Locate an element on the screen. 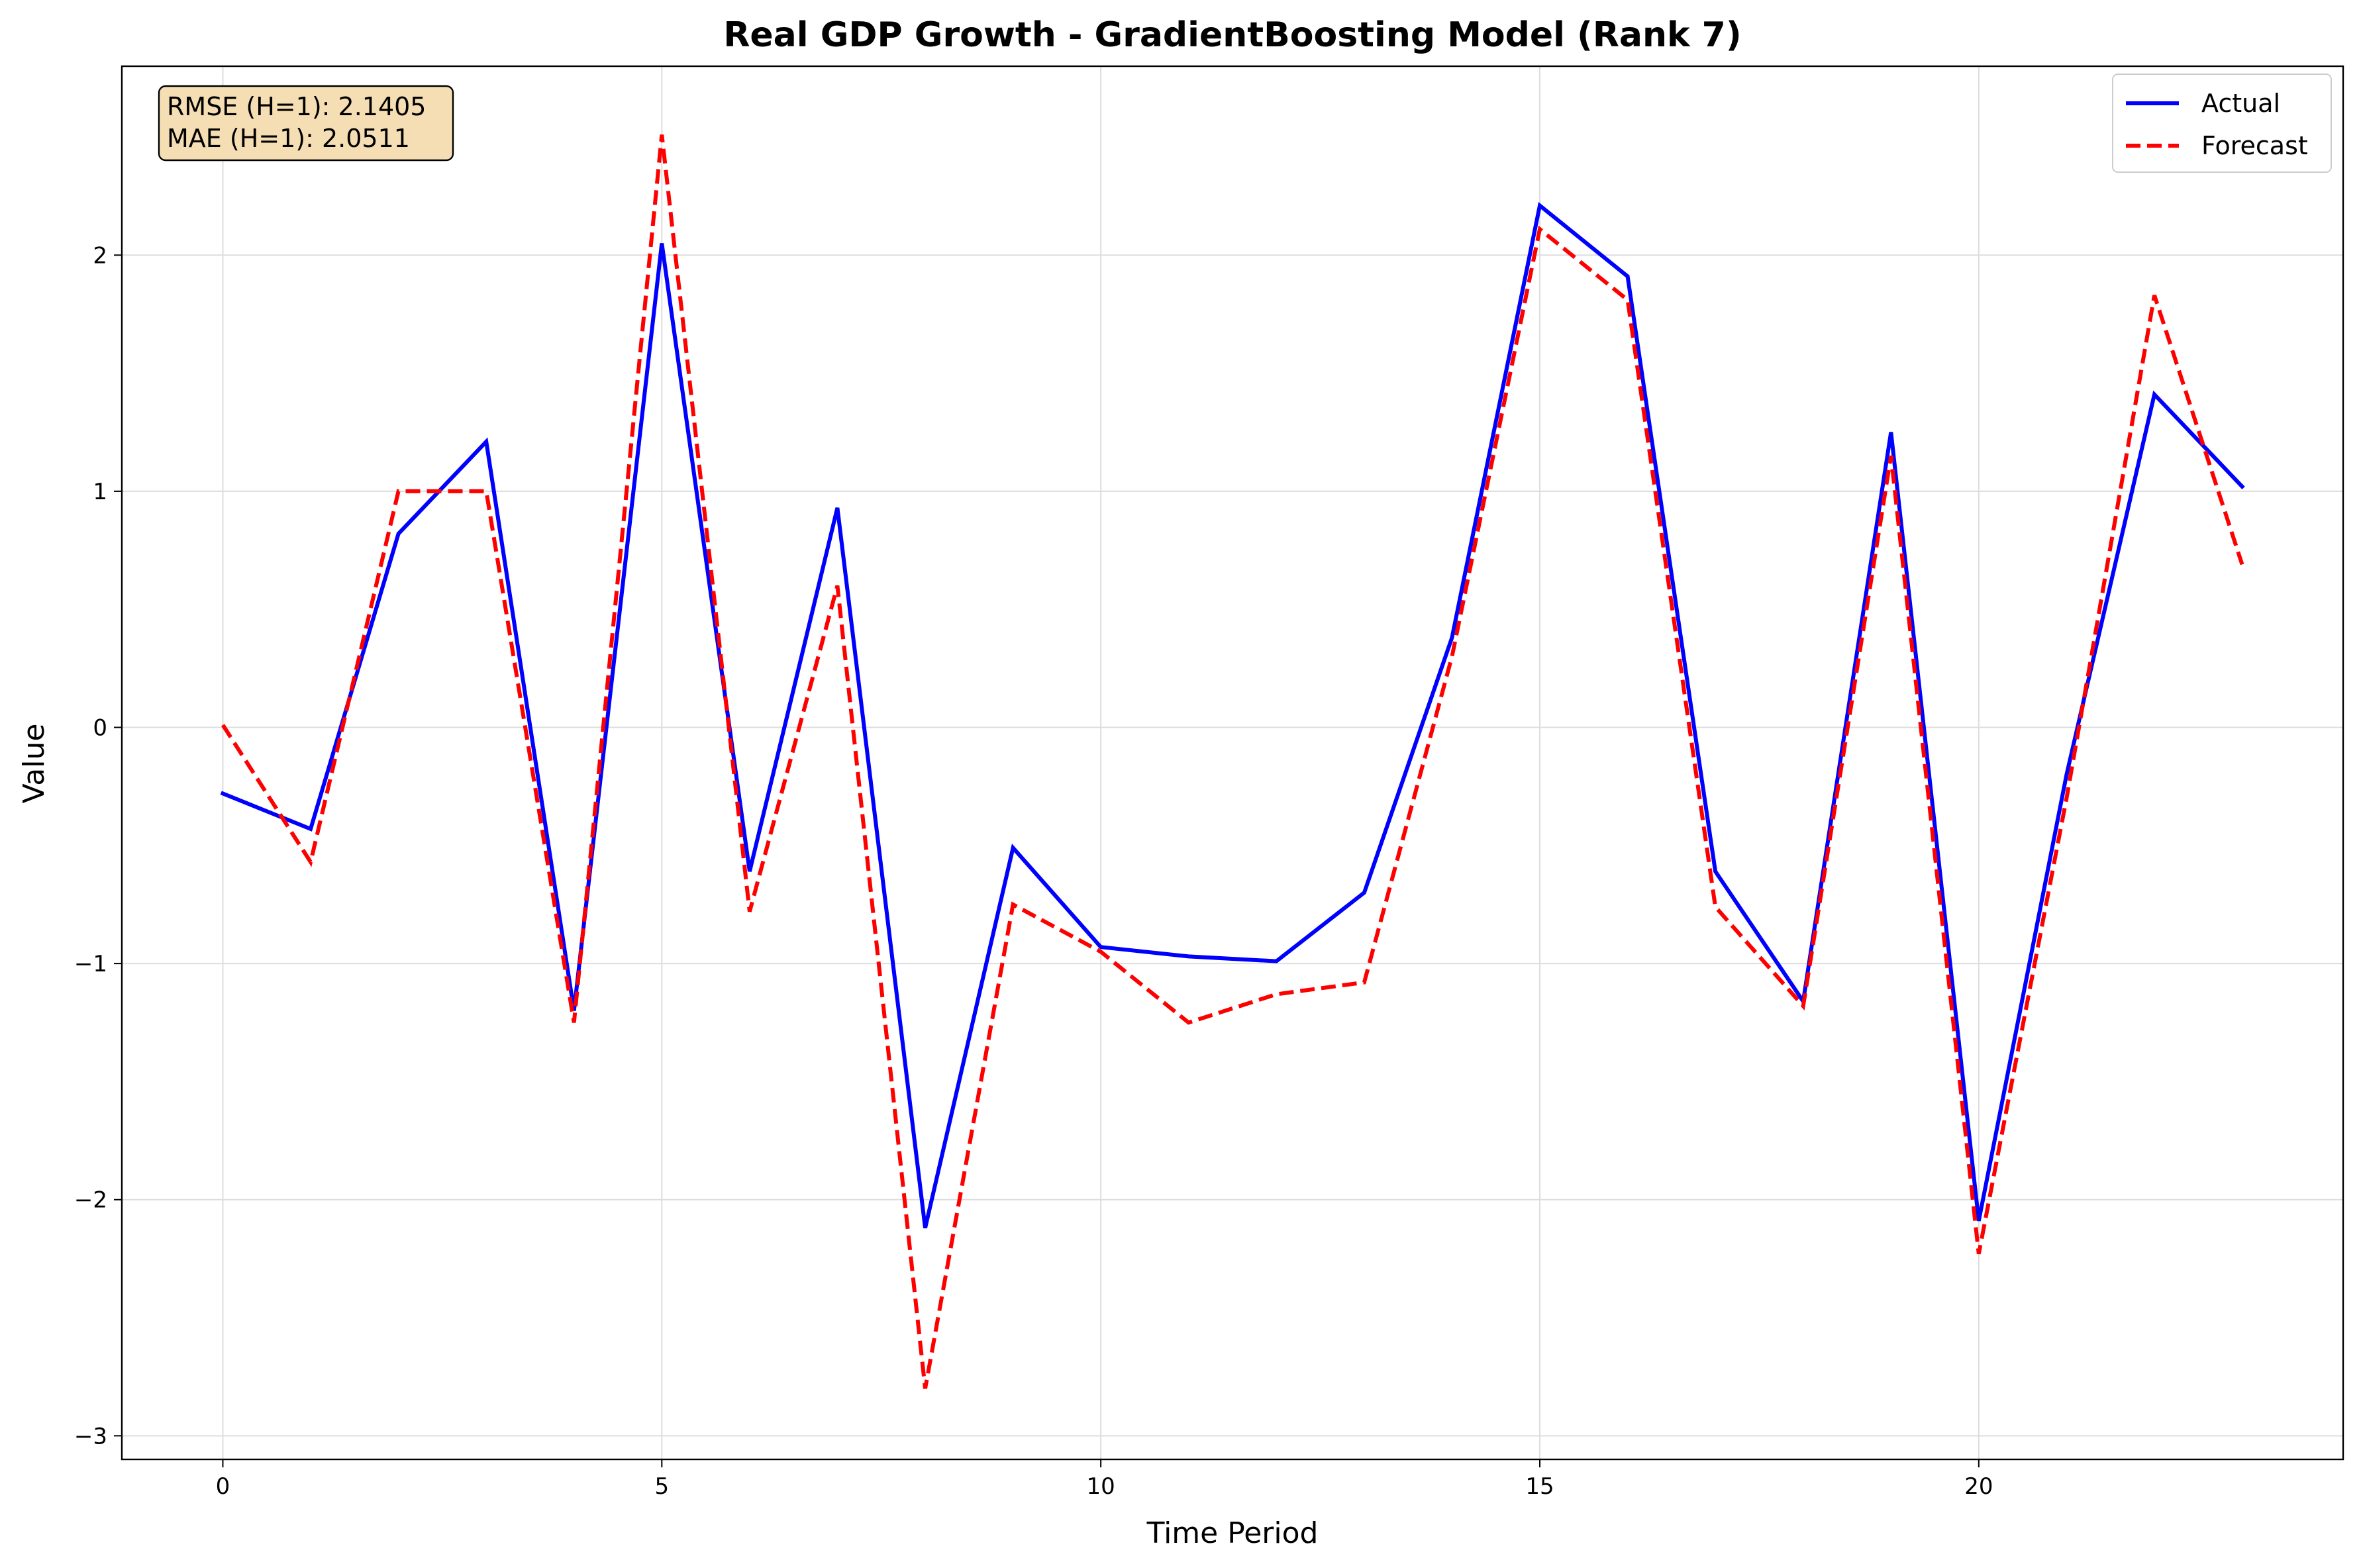  y-tick-label: 2 is located at coordinates (100, 255).